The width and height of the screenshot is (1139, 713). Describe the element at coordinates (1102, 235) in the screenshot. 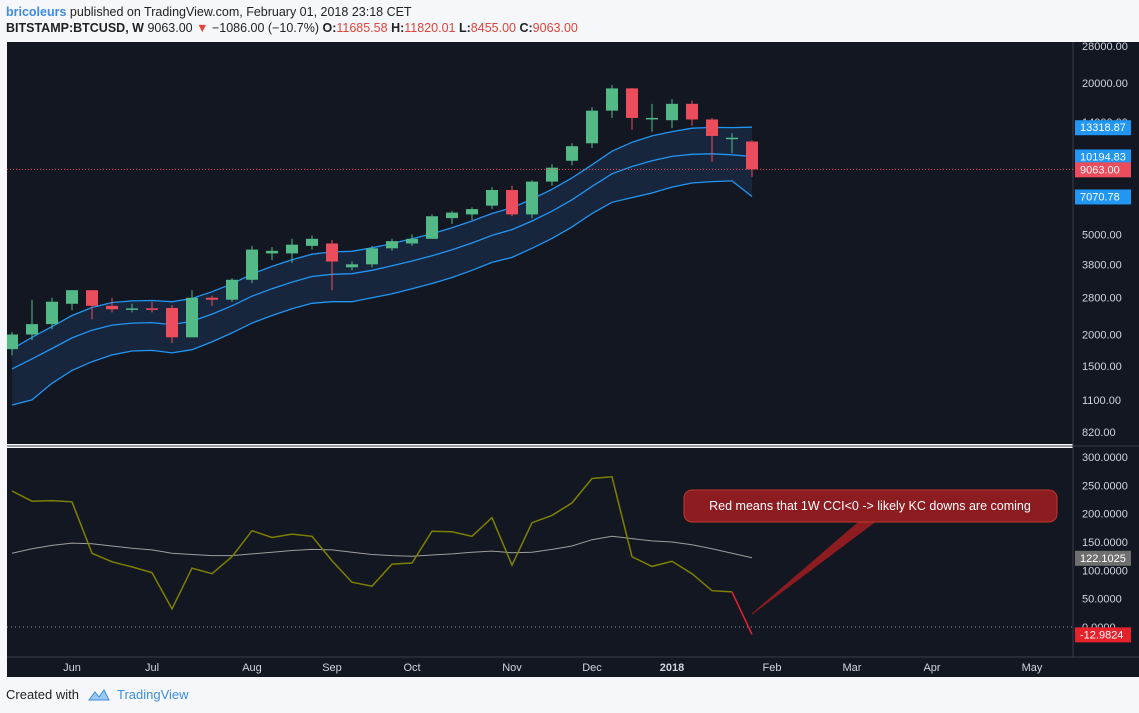

I see `price-tick-label: 5000.00` at that location.